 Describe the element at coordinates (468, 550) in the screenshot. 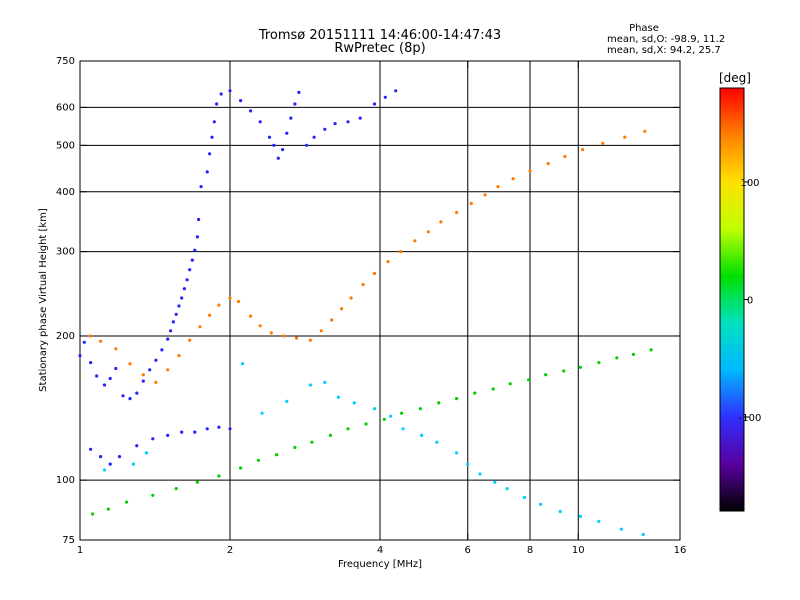

I see `x-tick-label-3: 6` at that location.